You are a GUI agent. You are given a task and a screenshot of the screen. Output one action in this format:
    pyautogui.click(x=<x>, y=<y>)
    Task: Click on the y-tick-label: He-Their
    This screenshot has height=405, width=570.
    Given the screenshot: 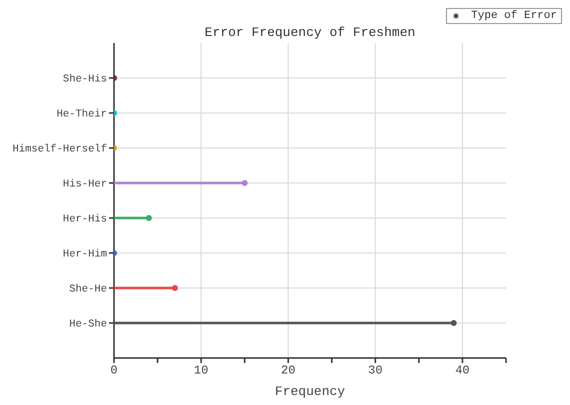 What is the action you would take?
    pyautogui.click(x=81, y=114)
    